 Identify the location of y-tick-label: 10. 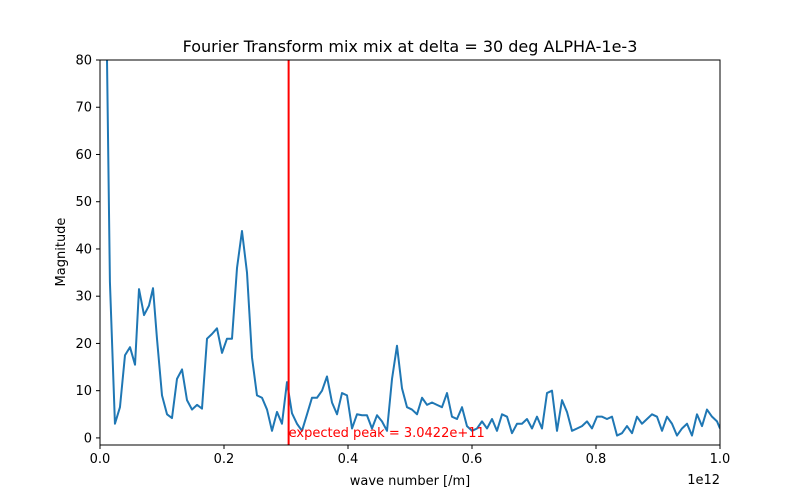
(83, 391).